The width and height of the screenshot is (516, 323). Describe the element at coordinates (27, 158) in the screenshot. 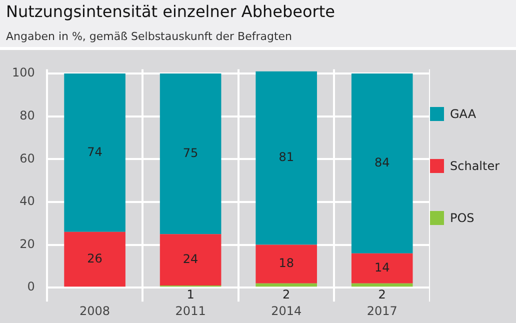

I see `y-tick-label: 60` at that location.